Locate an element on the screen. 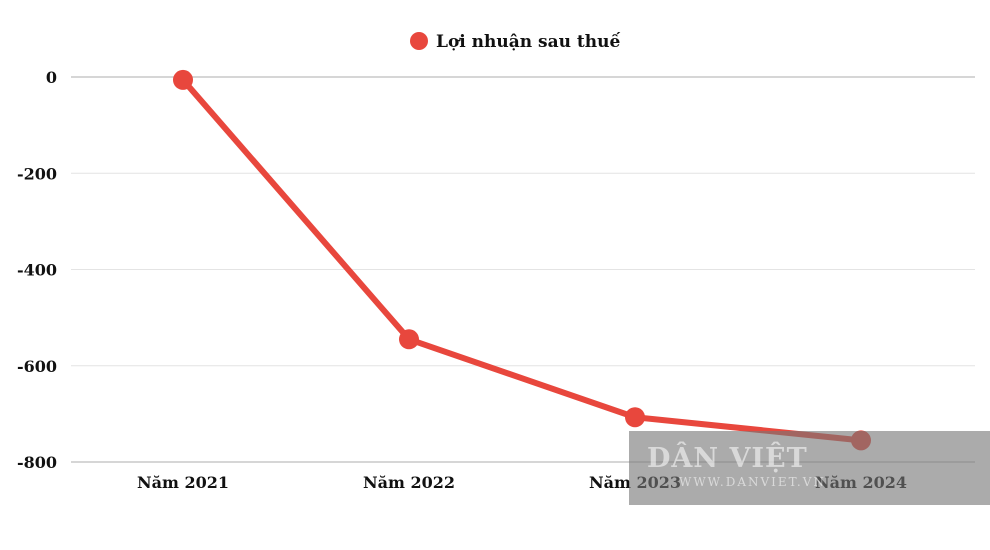 This screenshot has width=990, height=550. legend: Lợi nhuận sau thuế is located at coordinates (515, 42).